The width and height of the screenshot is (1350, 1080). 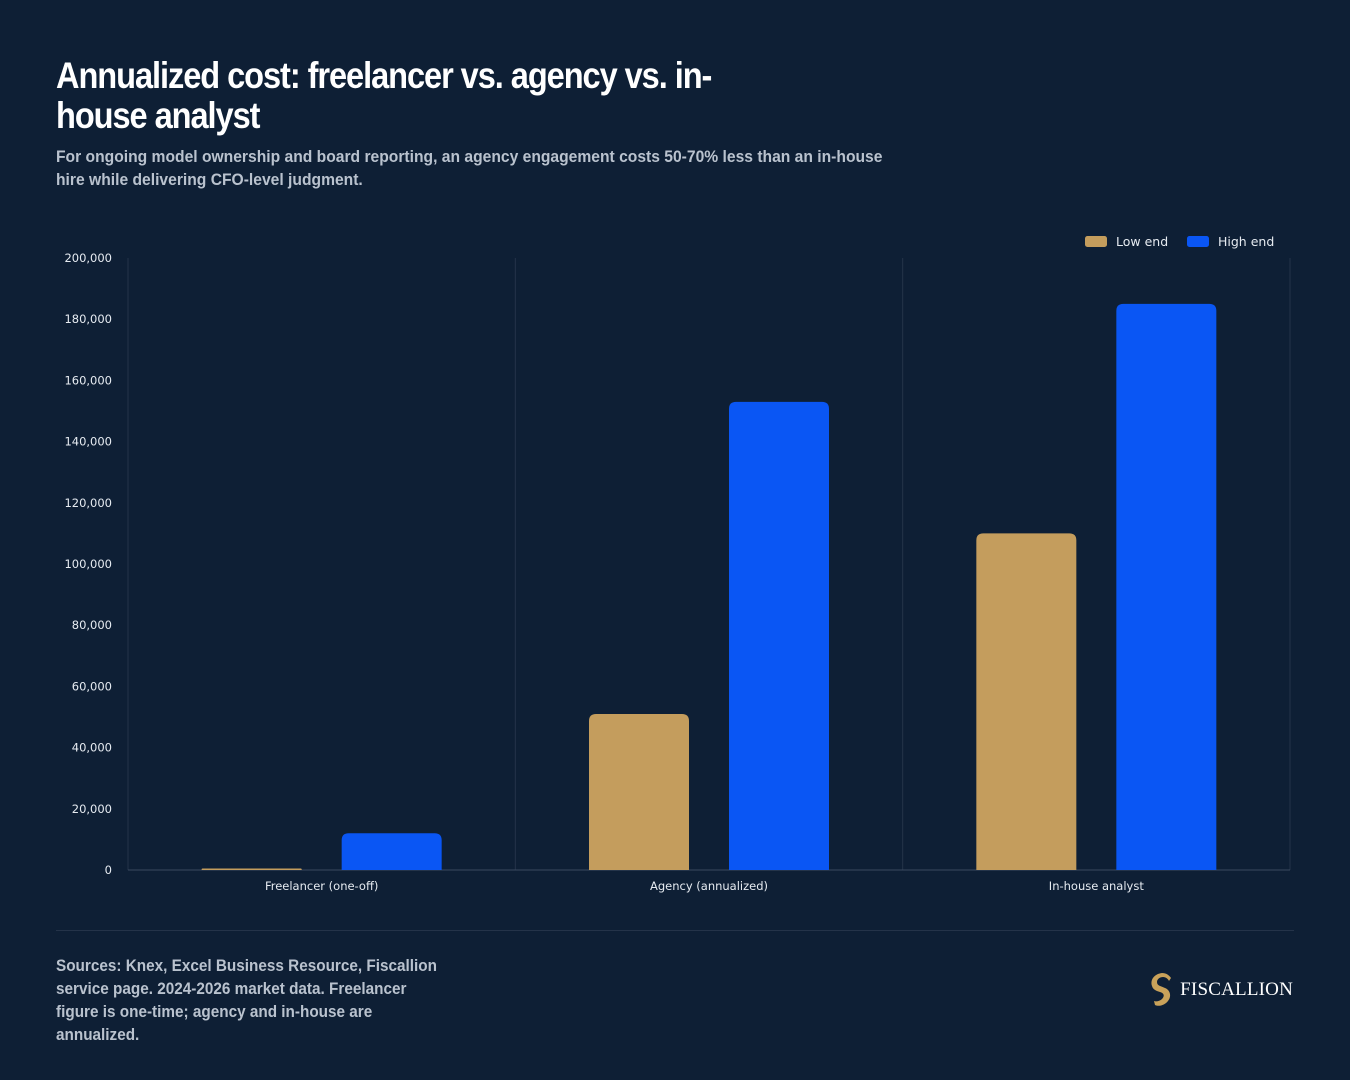 I want to click on x-tick-label: In-house analyst, so click(x=1097, y=886).